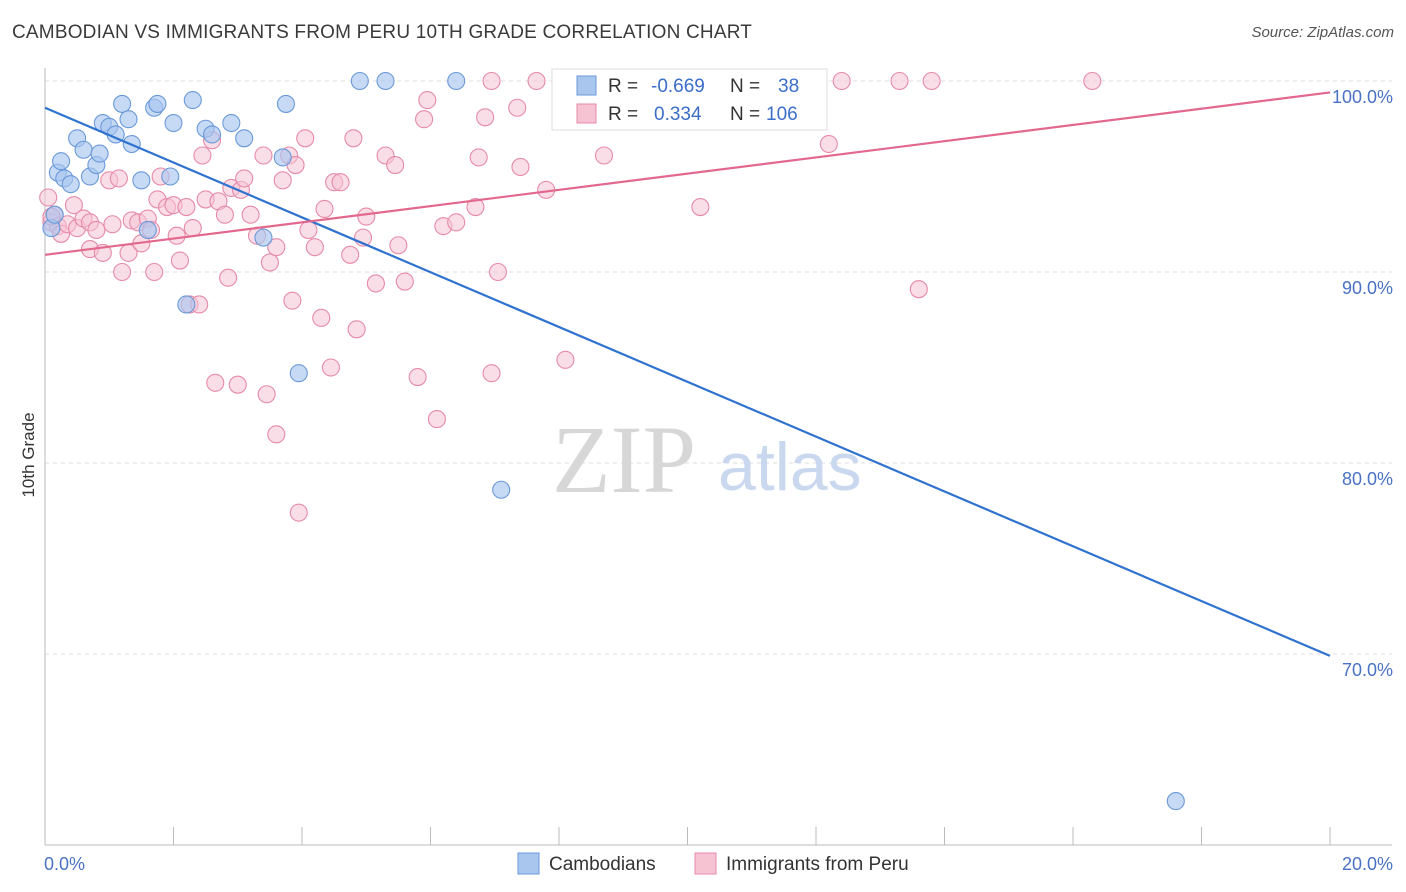 This screenshot has width=1406, height=892. Describe the element at coordinates (586, 85) in the screenshot. I see `legend-swatch-cambodians` at that location.